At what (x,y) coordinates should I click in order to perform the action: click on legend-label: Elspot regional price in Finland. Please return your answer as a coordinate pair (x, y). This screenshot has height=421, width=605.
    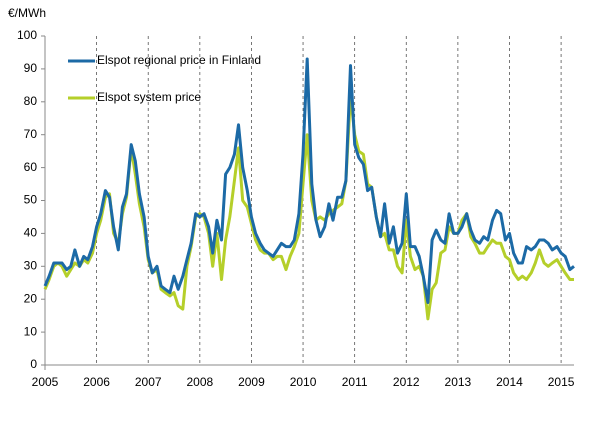
    Looking at the image, I should click on (179, 60).